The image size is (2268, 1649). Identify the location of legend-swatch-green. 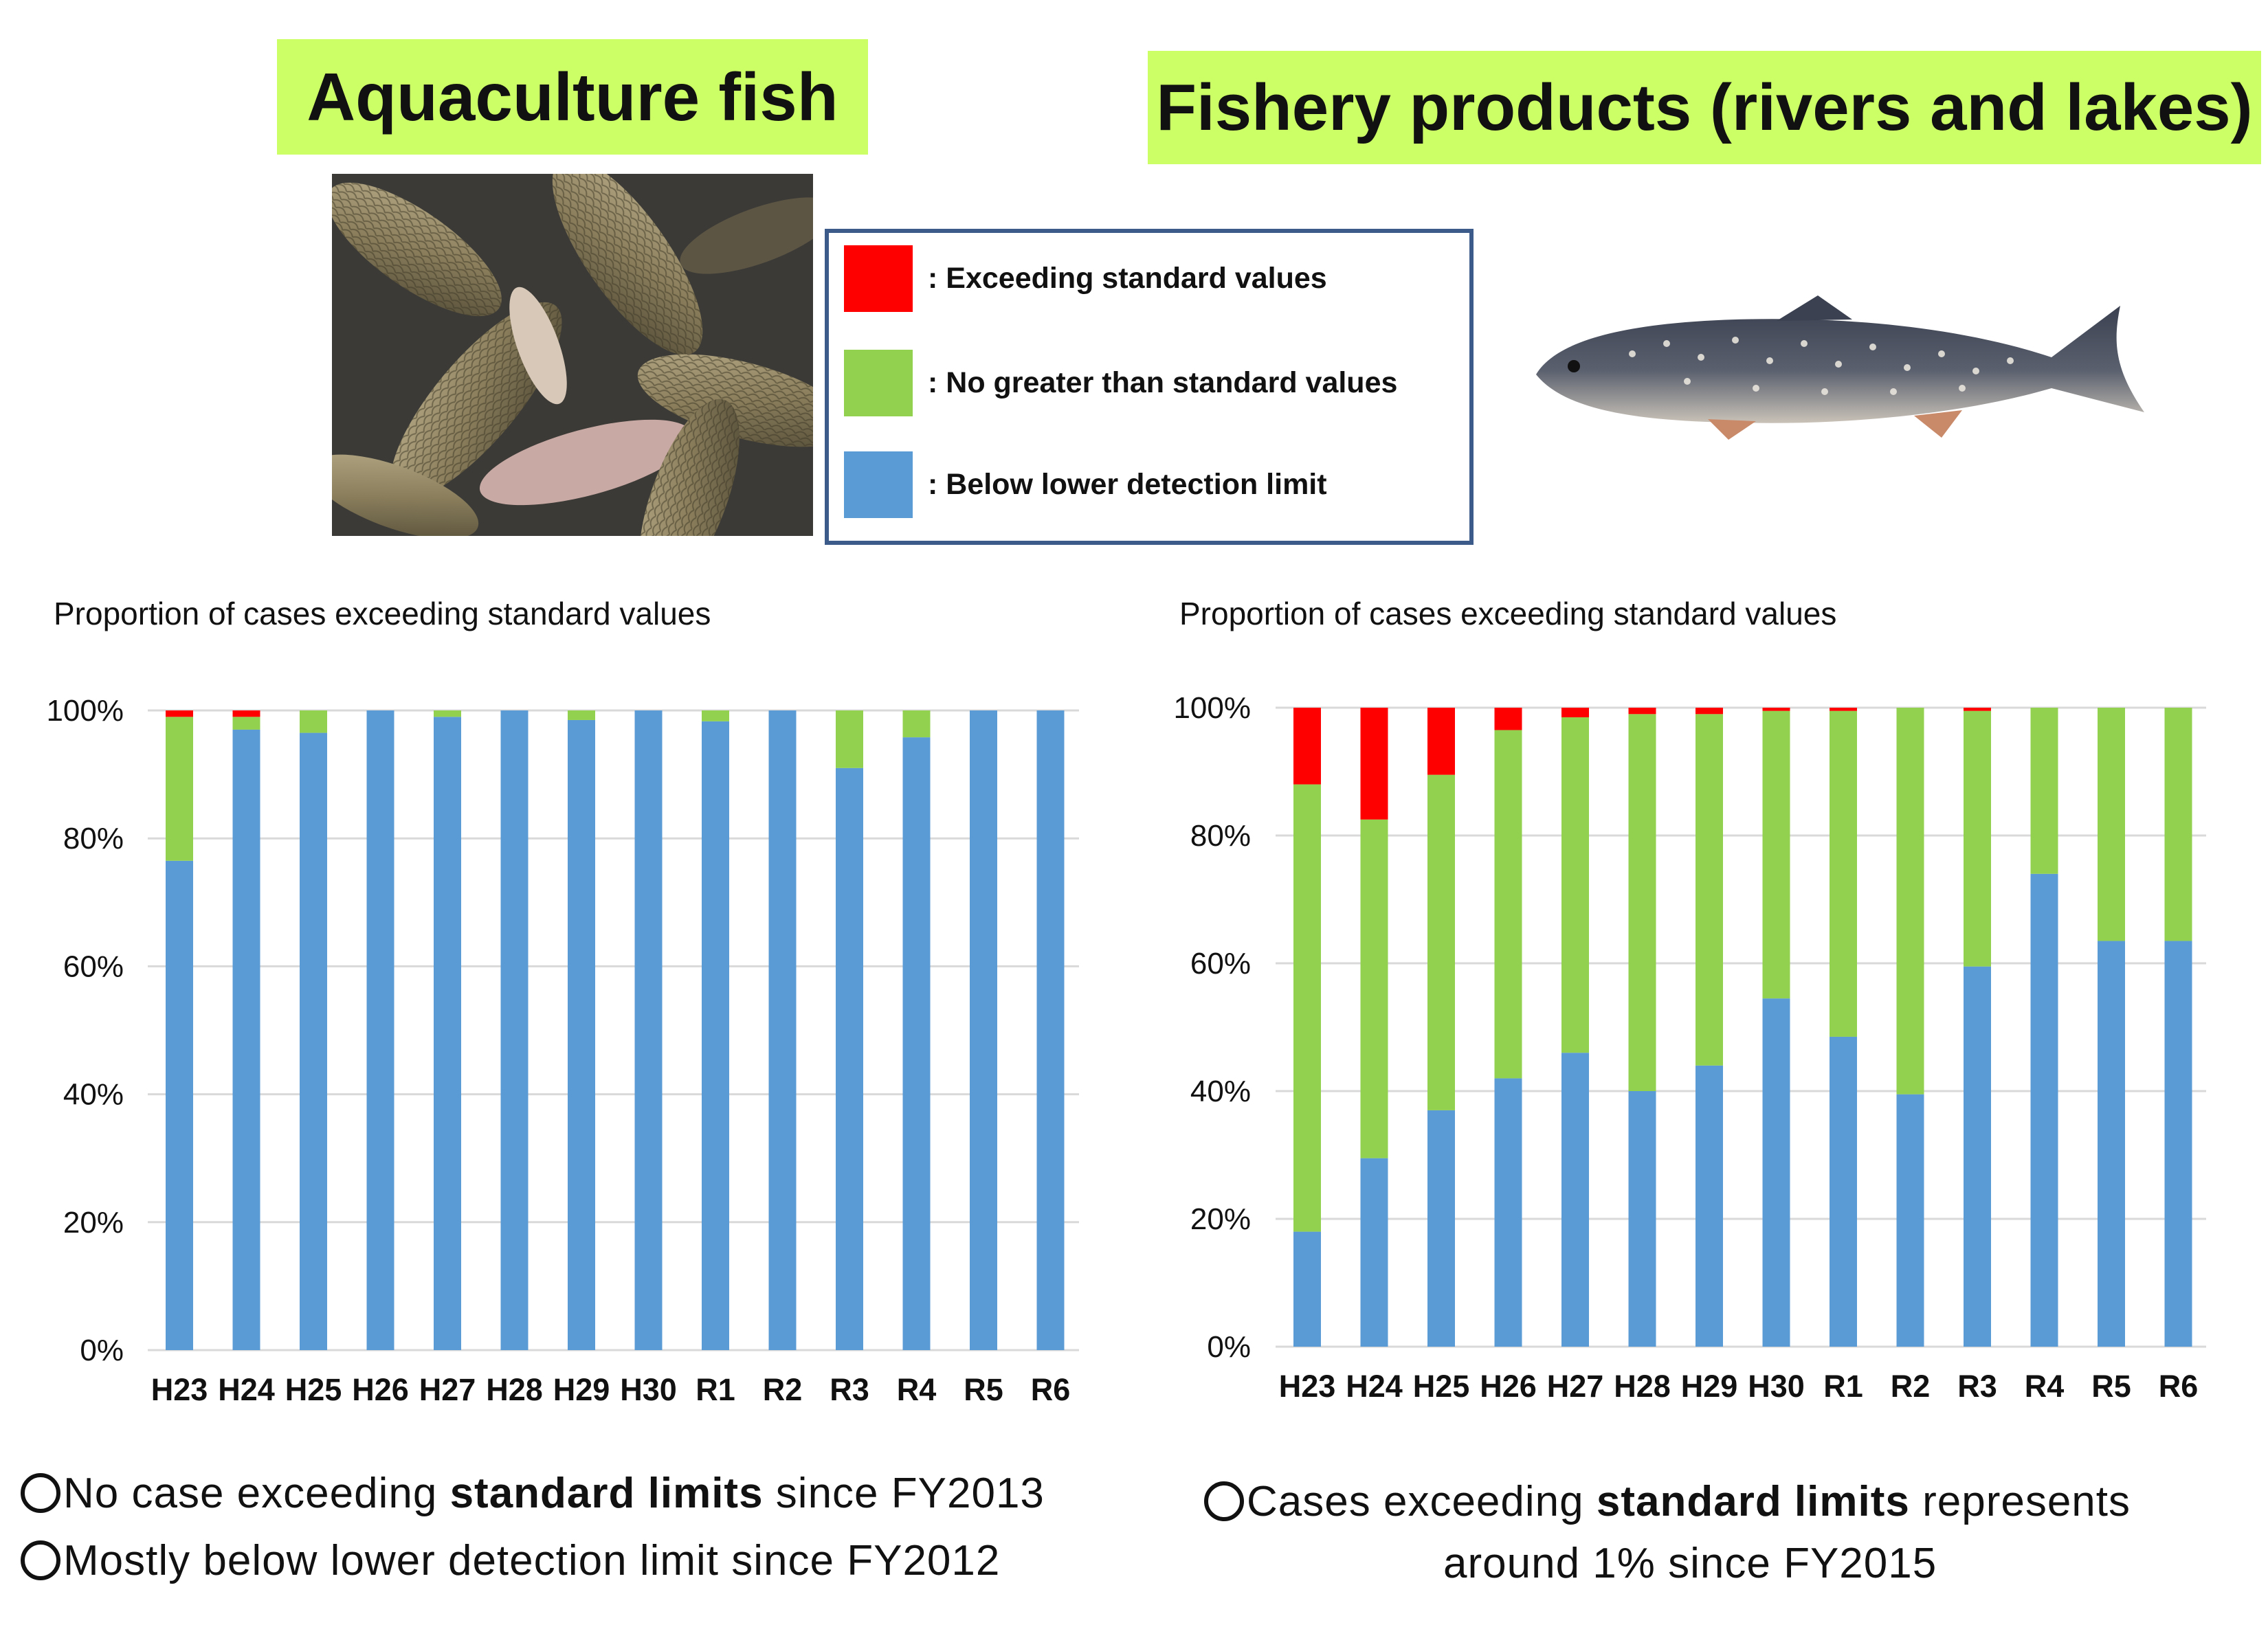
(879, 383).